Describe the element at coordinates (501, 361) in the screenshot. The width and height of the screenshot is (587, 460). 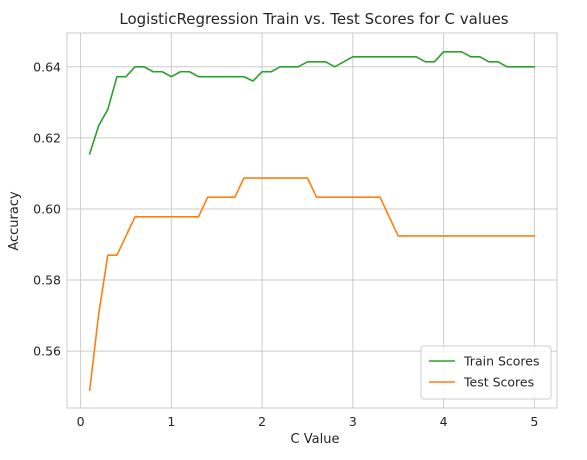
I see `legend-label: Train Scores` at that location.